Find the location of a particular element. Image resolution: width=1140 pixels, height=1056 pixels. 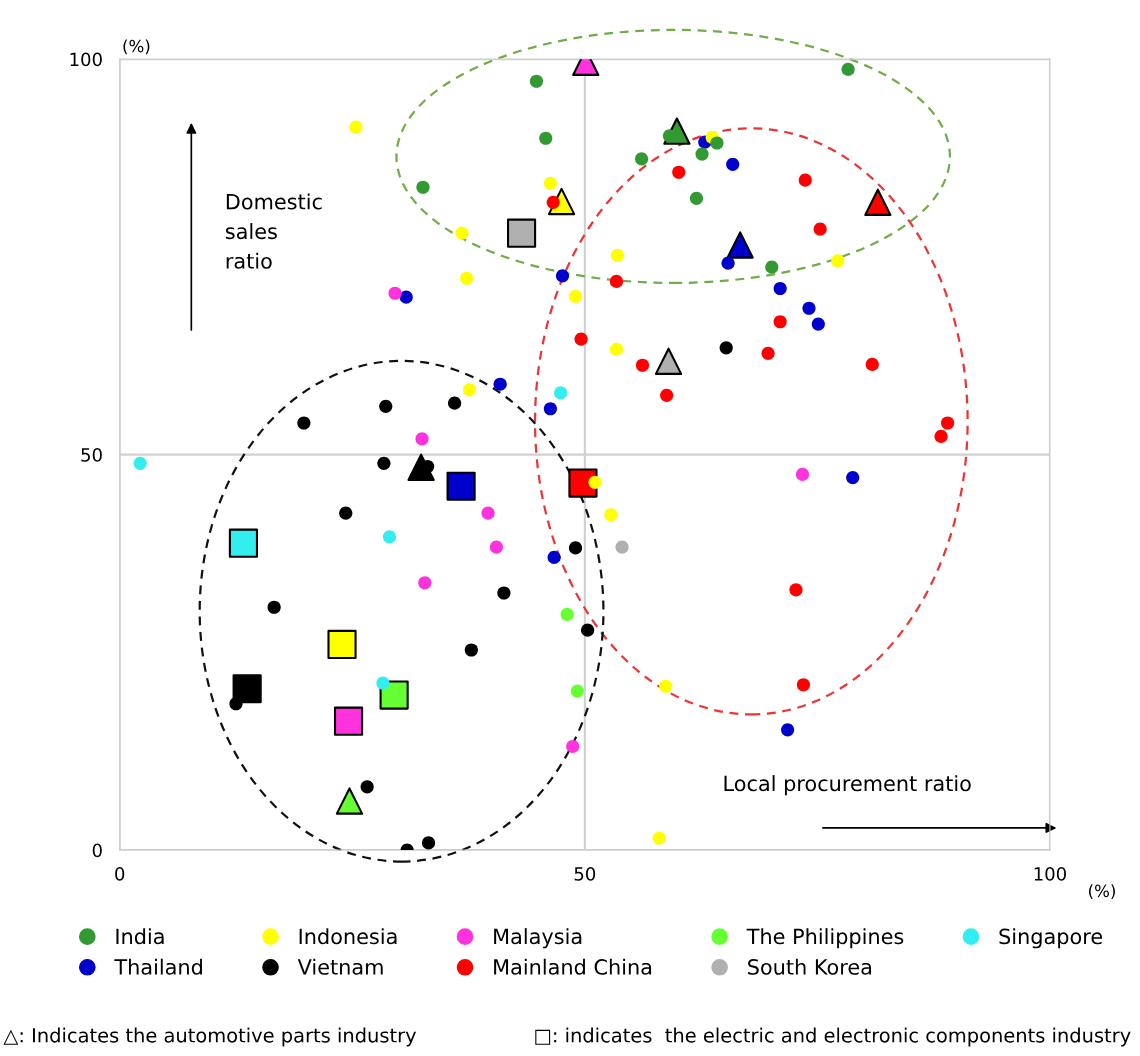

x-tick-label: 50 is located at coordinates (585, 874).